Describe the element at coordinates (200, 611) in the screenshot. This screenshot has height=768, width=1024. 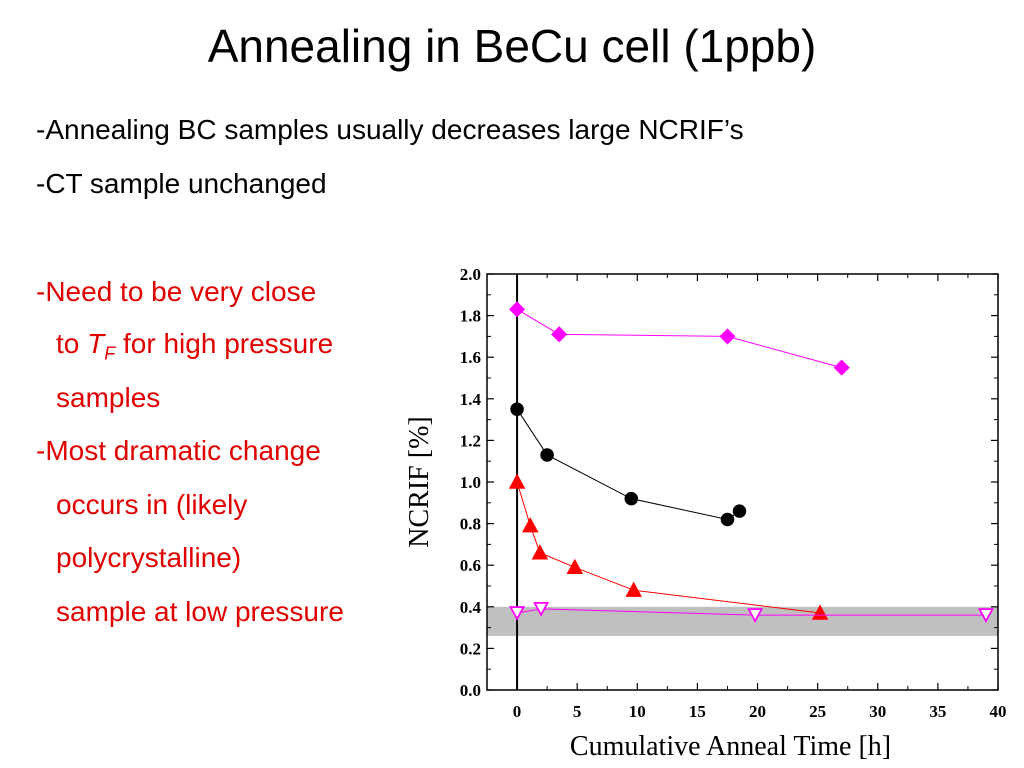
I see `note-line-7: sample at low pressure` at that location.